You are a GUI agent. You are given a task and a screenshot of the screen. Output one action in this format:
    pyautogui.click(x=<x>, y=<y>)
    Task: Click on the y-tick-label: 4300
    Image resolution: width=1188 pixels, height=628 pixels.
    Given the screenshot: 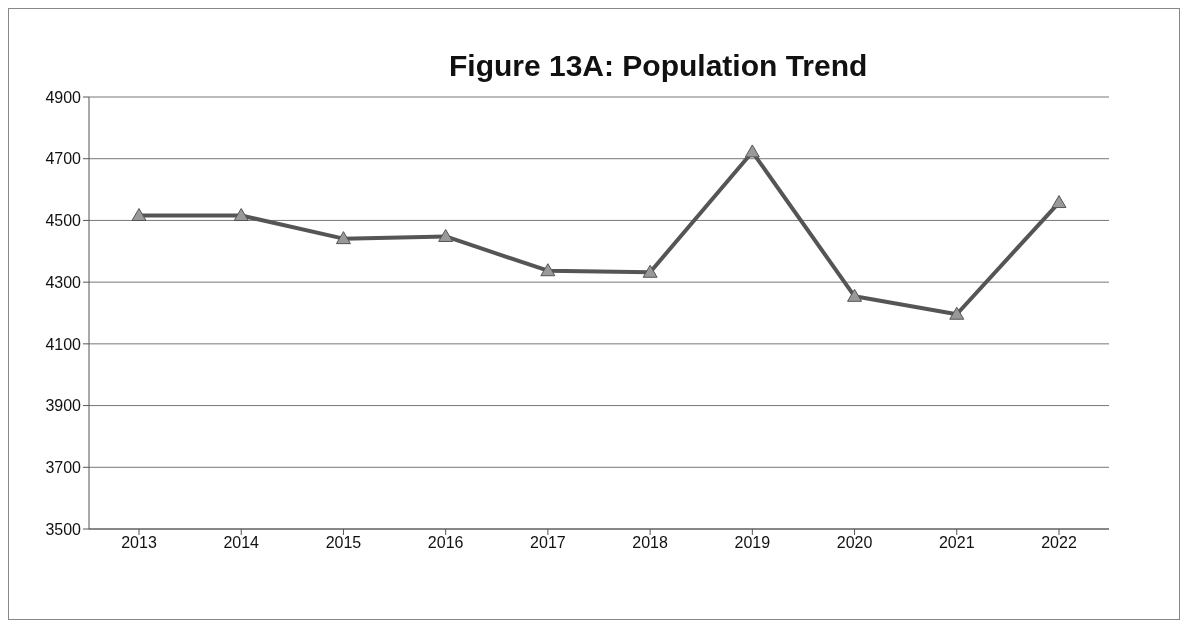 What is the action you would take?
    pyautogui.click(x=63, y=282)
    